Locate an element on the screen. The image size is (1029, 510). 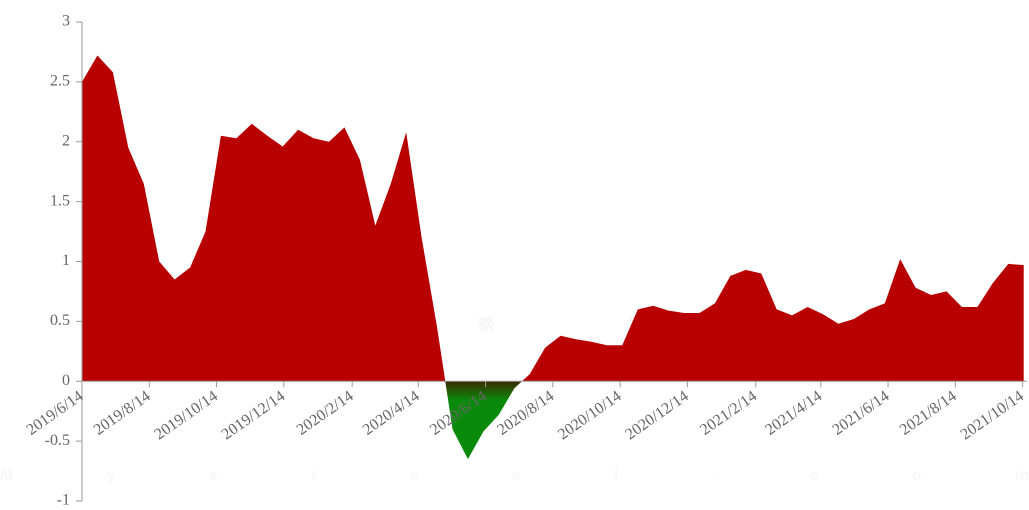
y-tick-label: 1 is located at coordinates (66, 260).